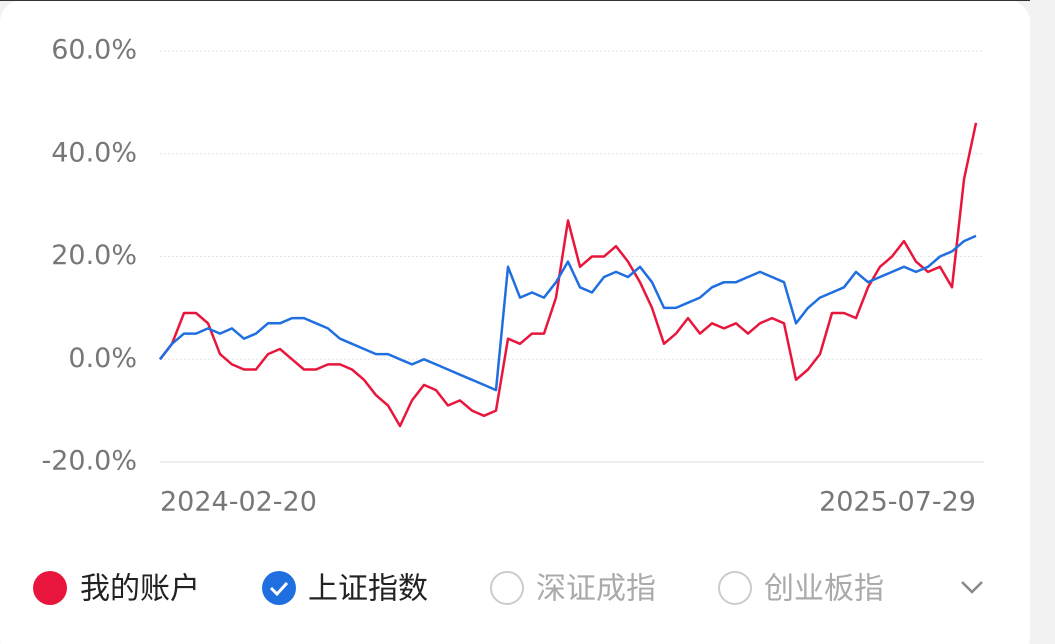  What do you see at coordinates (94, 152) in the screenshot?
I see `y-tick-label: 40.0%` at bounding box center [94, 152].